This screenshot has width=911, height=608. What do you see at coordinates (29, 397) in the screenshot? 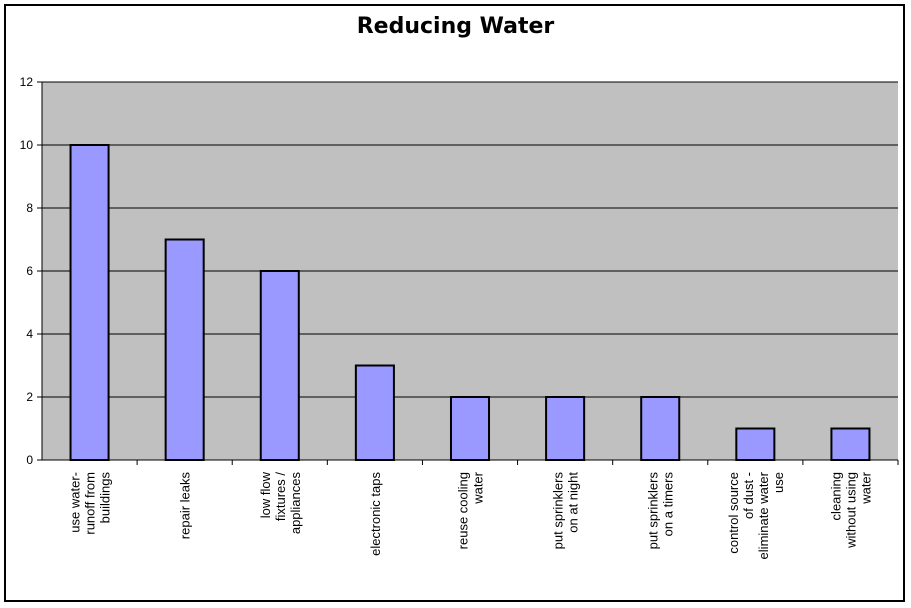
I see `y-tick-label: 2` at bounding box center [29, 397].